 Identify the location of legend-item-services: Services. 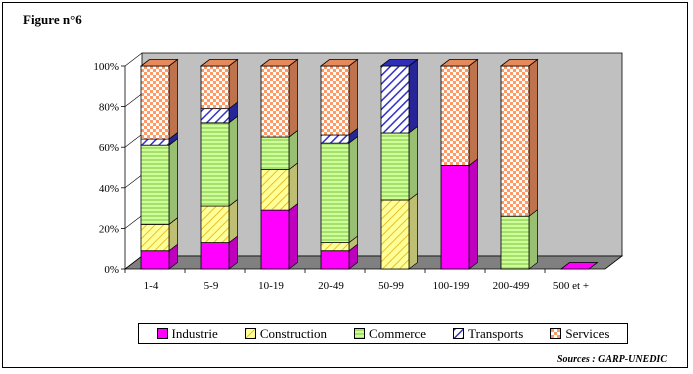
(579, 334).